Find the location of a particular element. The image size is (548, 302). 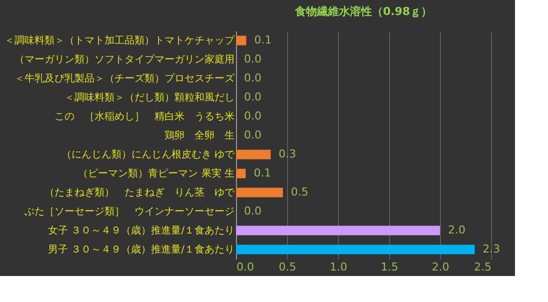

y-tick-label: （にんじん類）にんじん根皮むき ゆで is located at coordinates (148, 154).